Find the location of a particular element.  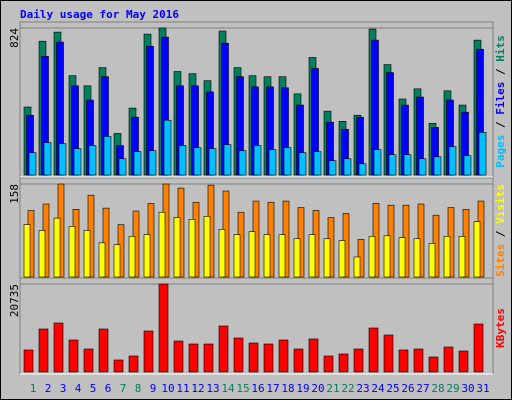

x-tick-label: 21 is located at coordinates (332, 388).